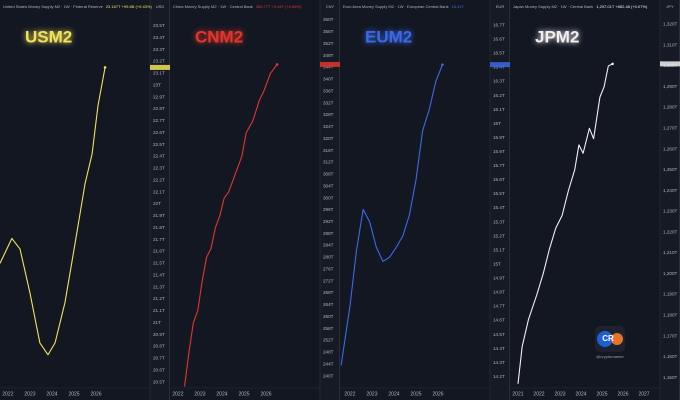 The image size is (680, 400). Describe the element at coordinates (328, 268) in the screenshot. I see `y-tick-label: 276T` at that location.